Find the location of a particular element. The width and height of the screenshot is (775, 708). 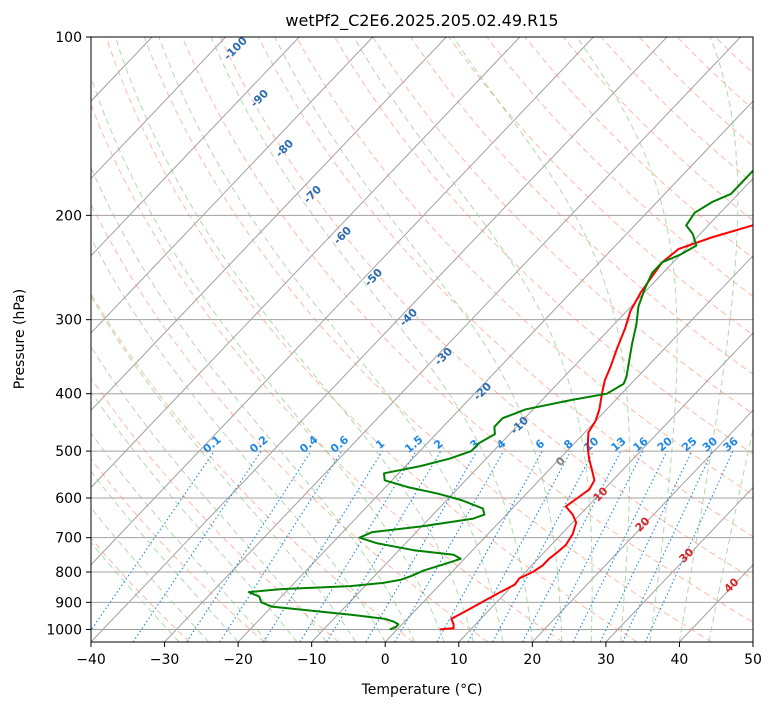

x-tick-label: −20 is located at coordinates (238, 660).